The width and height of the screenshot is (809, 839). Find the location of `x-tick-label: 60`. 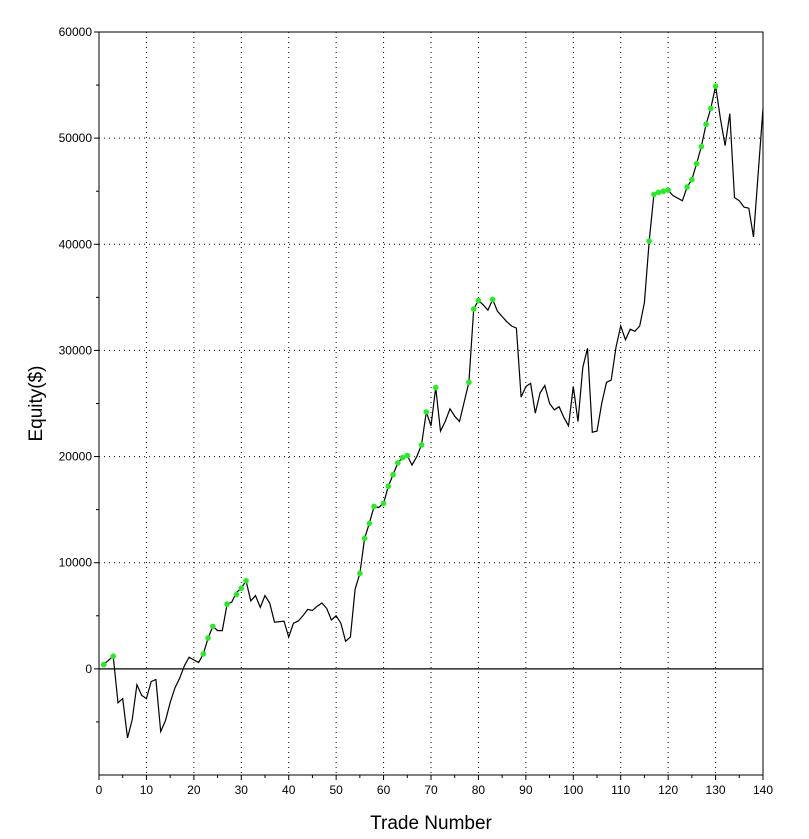

x-tick-label: 60 is located at coordinates (384, 790).